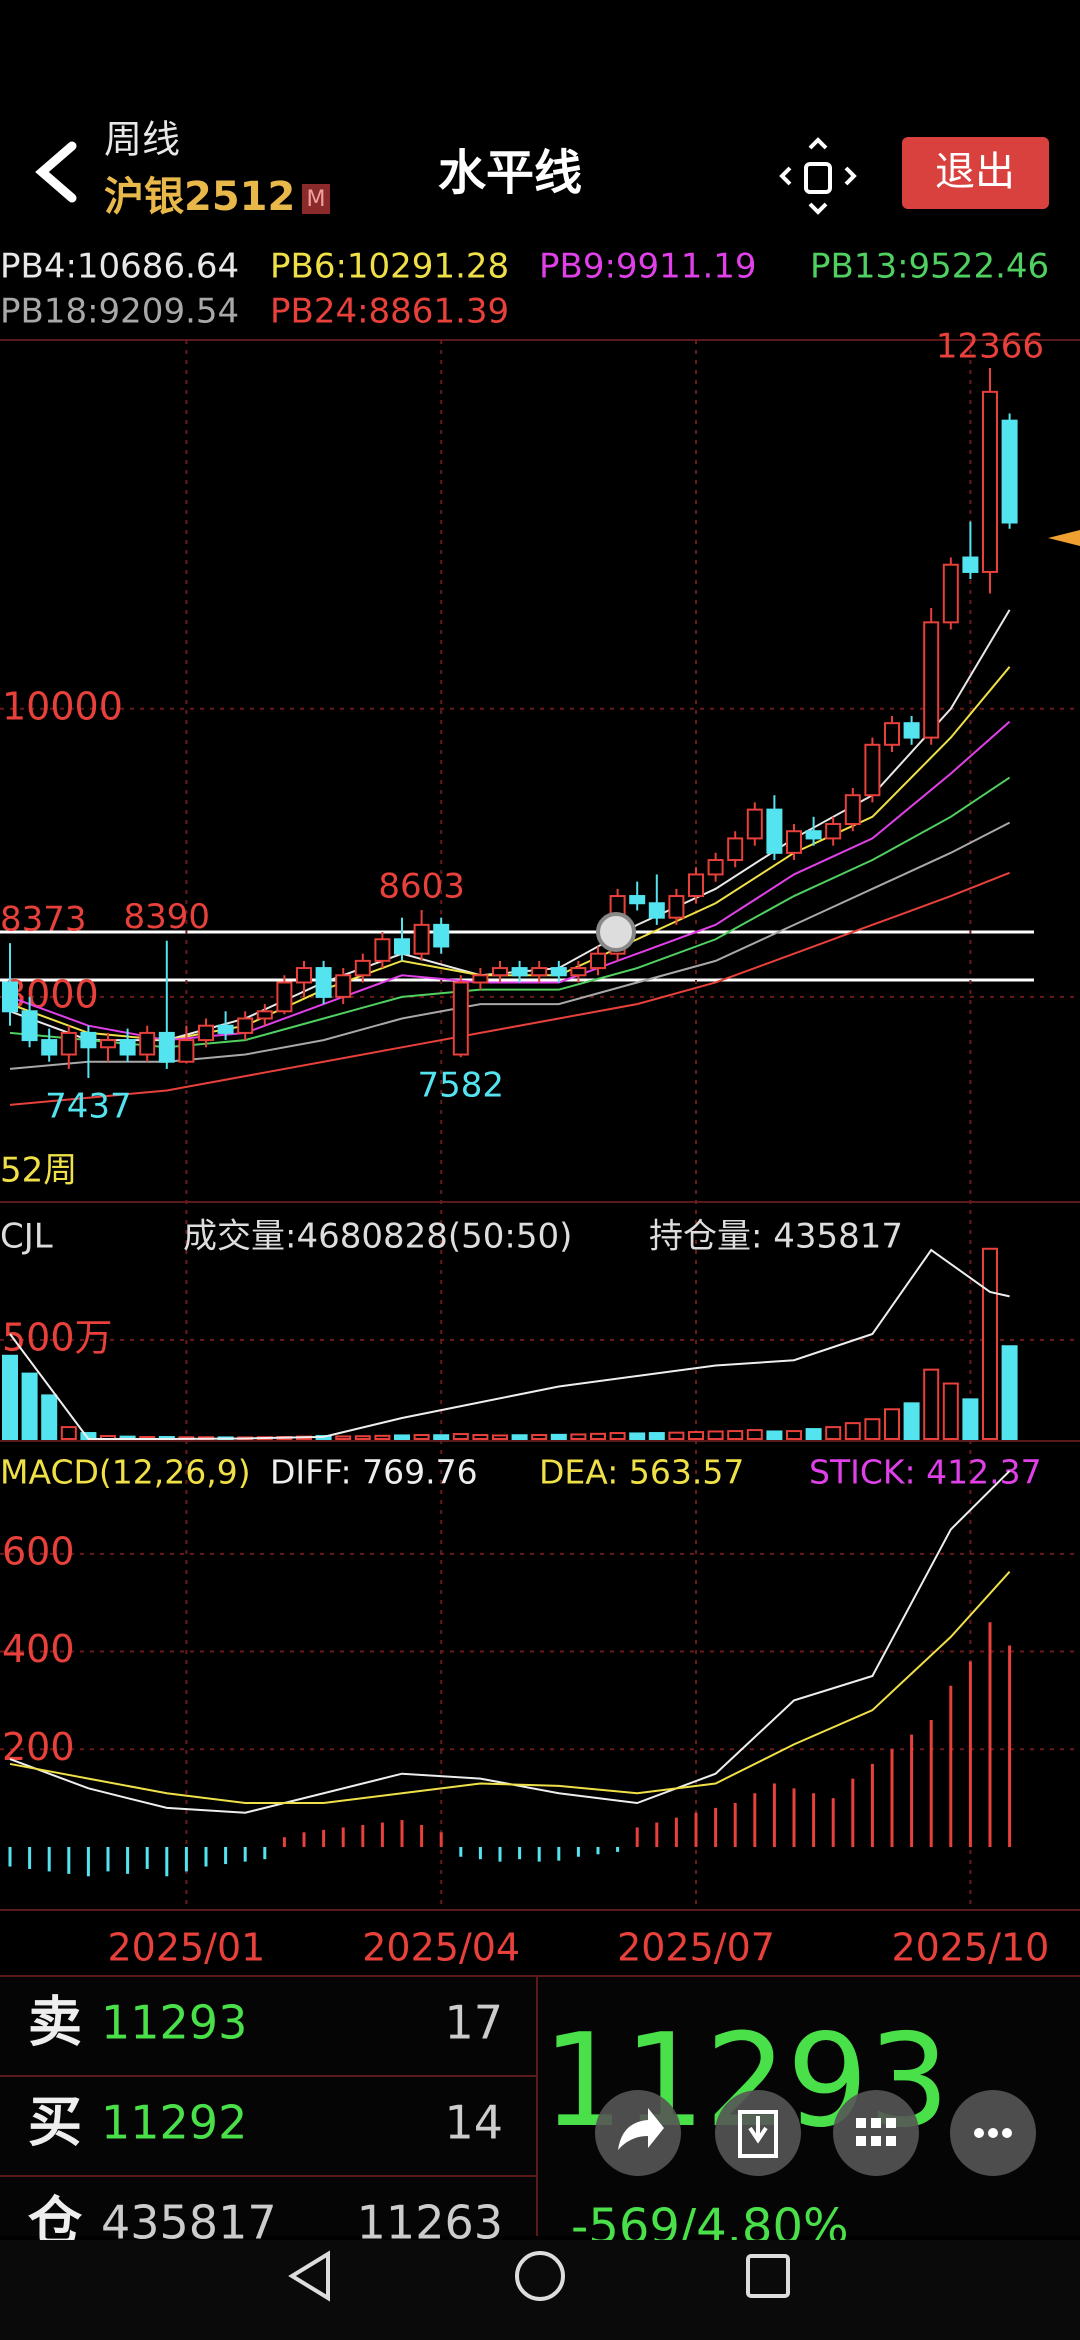  What do you see at coordinates (421, 887) in the screenshot?
I see `extreme-label: 8603` at bounding box center [421, 887].